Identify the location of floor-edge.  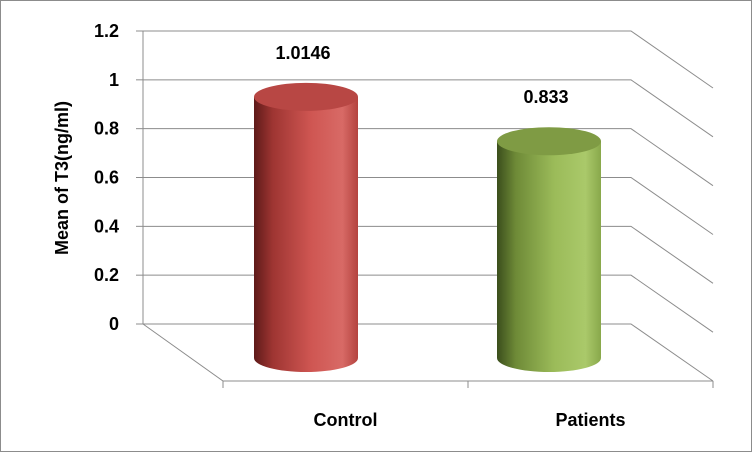
(427, 352).